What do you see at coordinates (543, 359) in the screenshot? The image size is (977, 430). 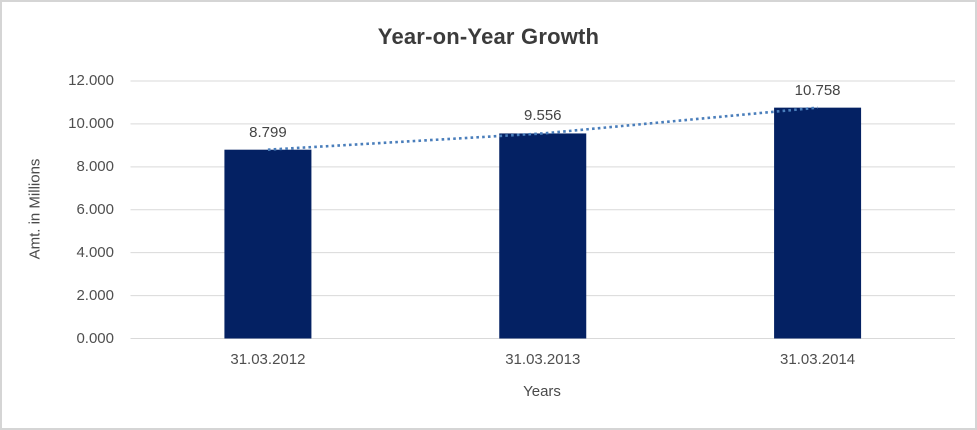 I see `x-category-label: 31.03.2013` at bounding box center [543, 359].